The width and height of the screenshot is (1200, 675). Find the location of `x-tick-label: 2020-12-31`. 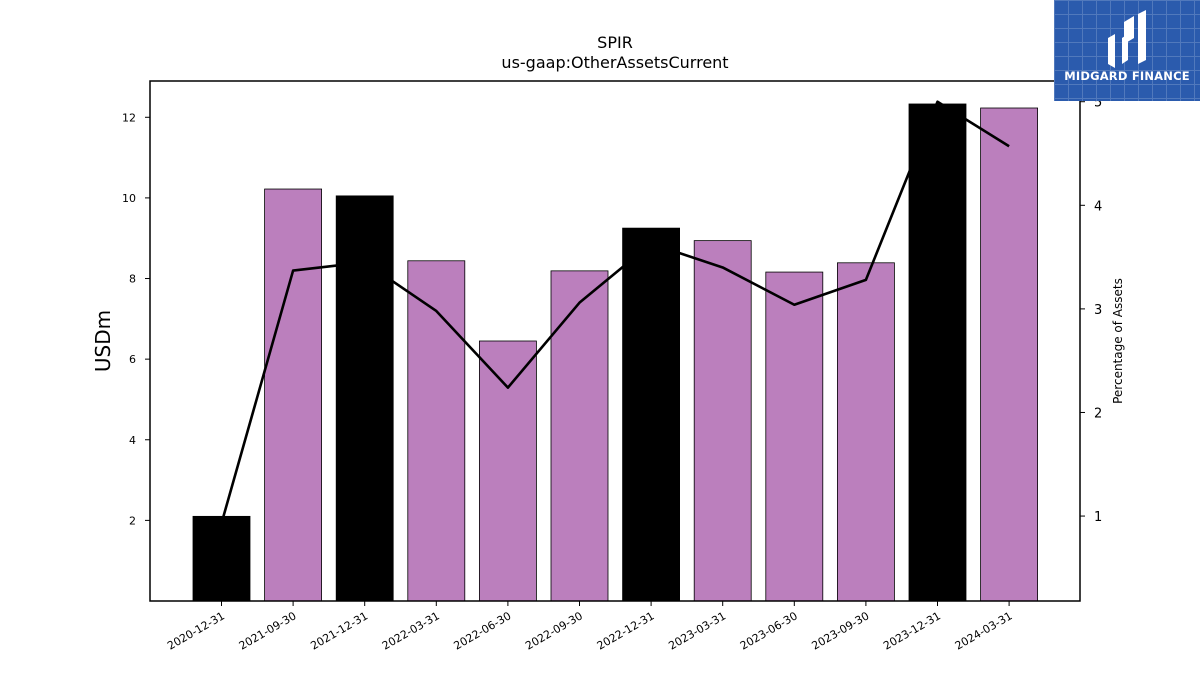

x-tick-label: 2020-12-31 is located at coordinates (196, 630).